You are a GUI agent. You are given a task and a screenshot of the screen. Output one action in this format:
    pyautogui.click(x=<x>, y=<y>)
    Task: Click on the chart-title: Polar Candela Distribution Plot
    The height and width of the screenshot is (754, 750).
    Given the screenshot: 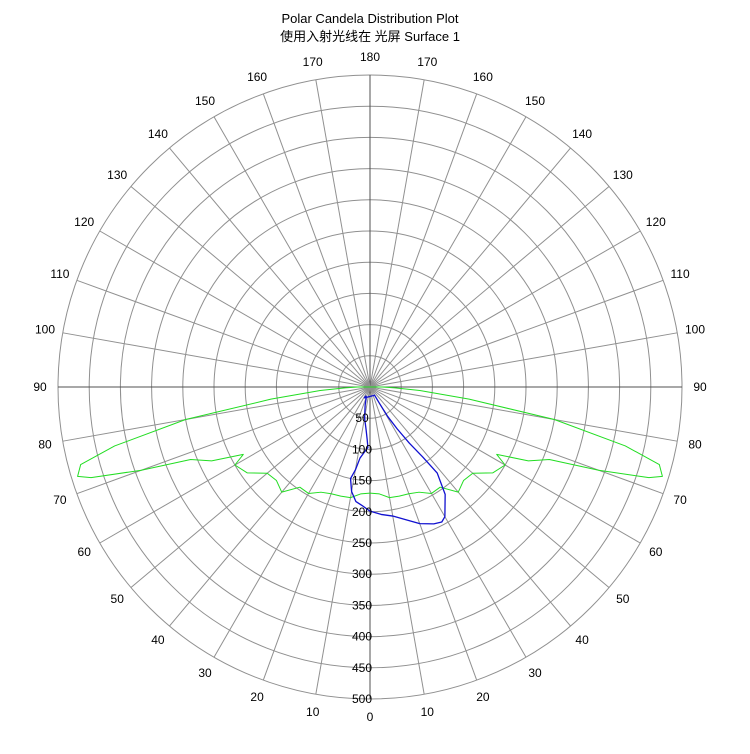 What is the action you would take?
    pyautogui.click(x=369, y=18)
    